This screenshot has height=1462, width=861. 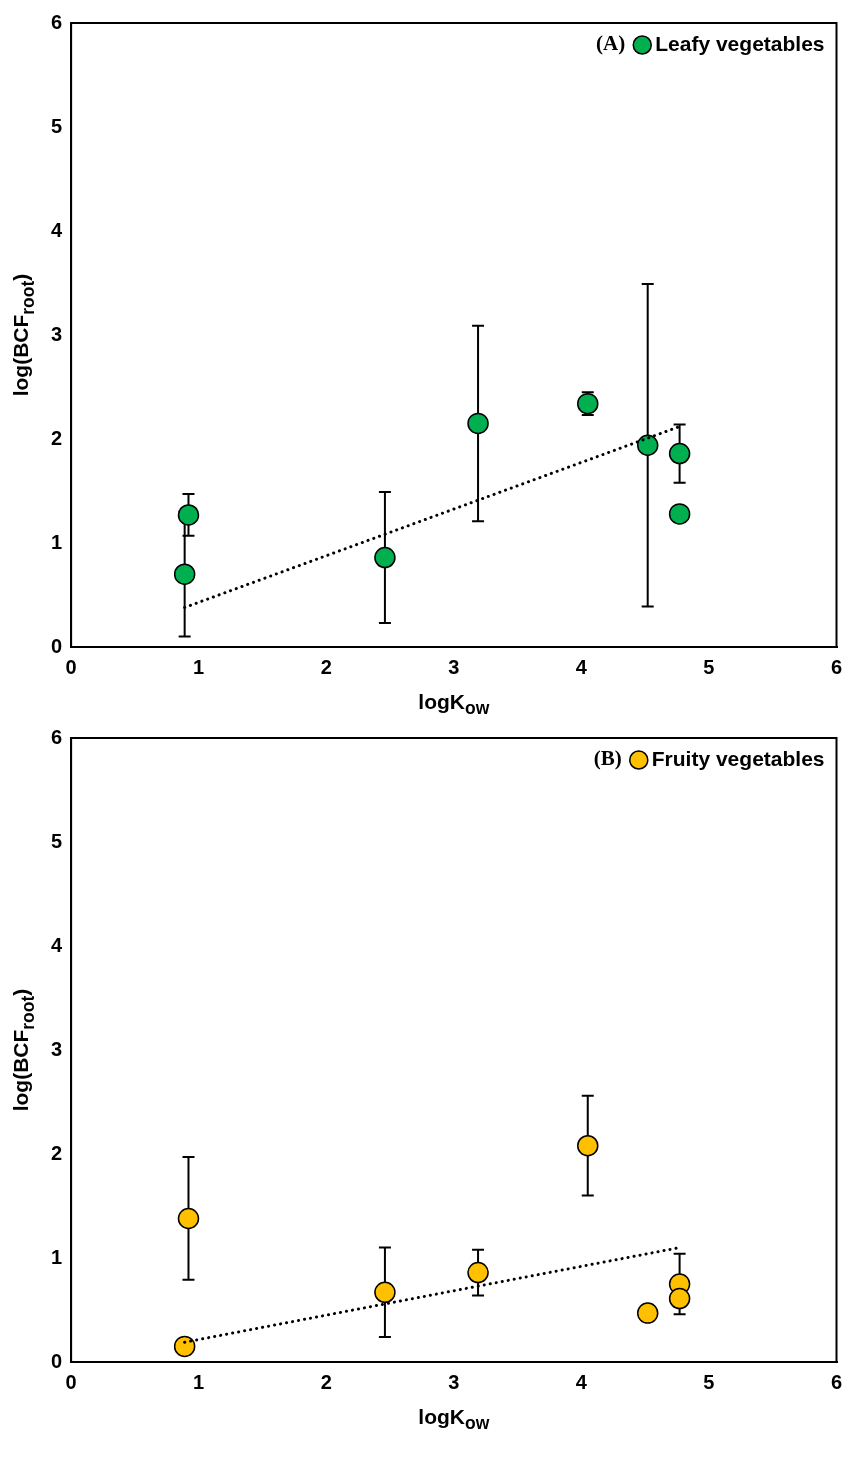 What do you see at coordinates (607, 758) in the screenshot?
I see `annotation: (B)` at bounding box center [607, 758].